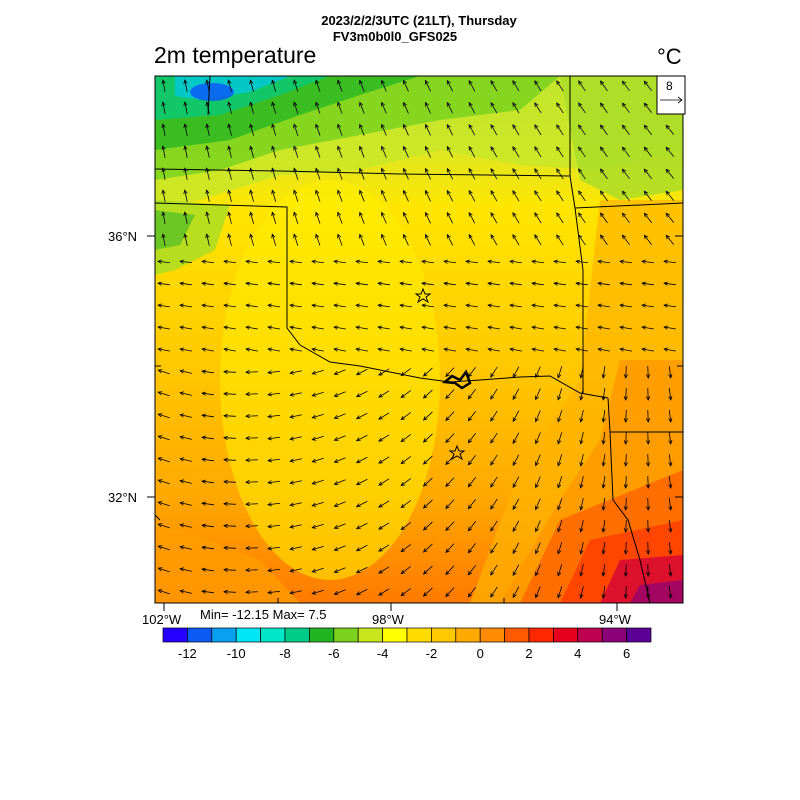 Image resolution: width=800 pixels, height=800 pixels. I want to click on colorbar-tick-label: -10, so click(236, 653).